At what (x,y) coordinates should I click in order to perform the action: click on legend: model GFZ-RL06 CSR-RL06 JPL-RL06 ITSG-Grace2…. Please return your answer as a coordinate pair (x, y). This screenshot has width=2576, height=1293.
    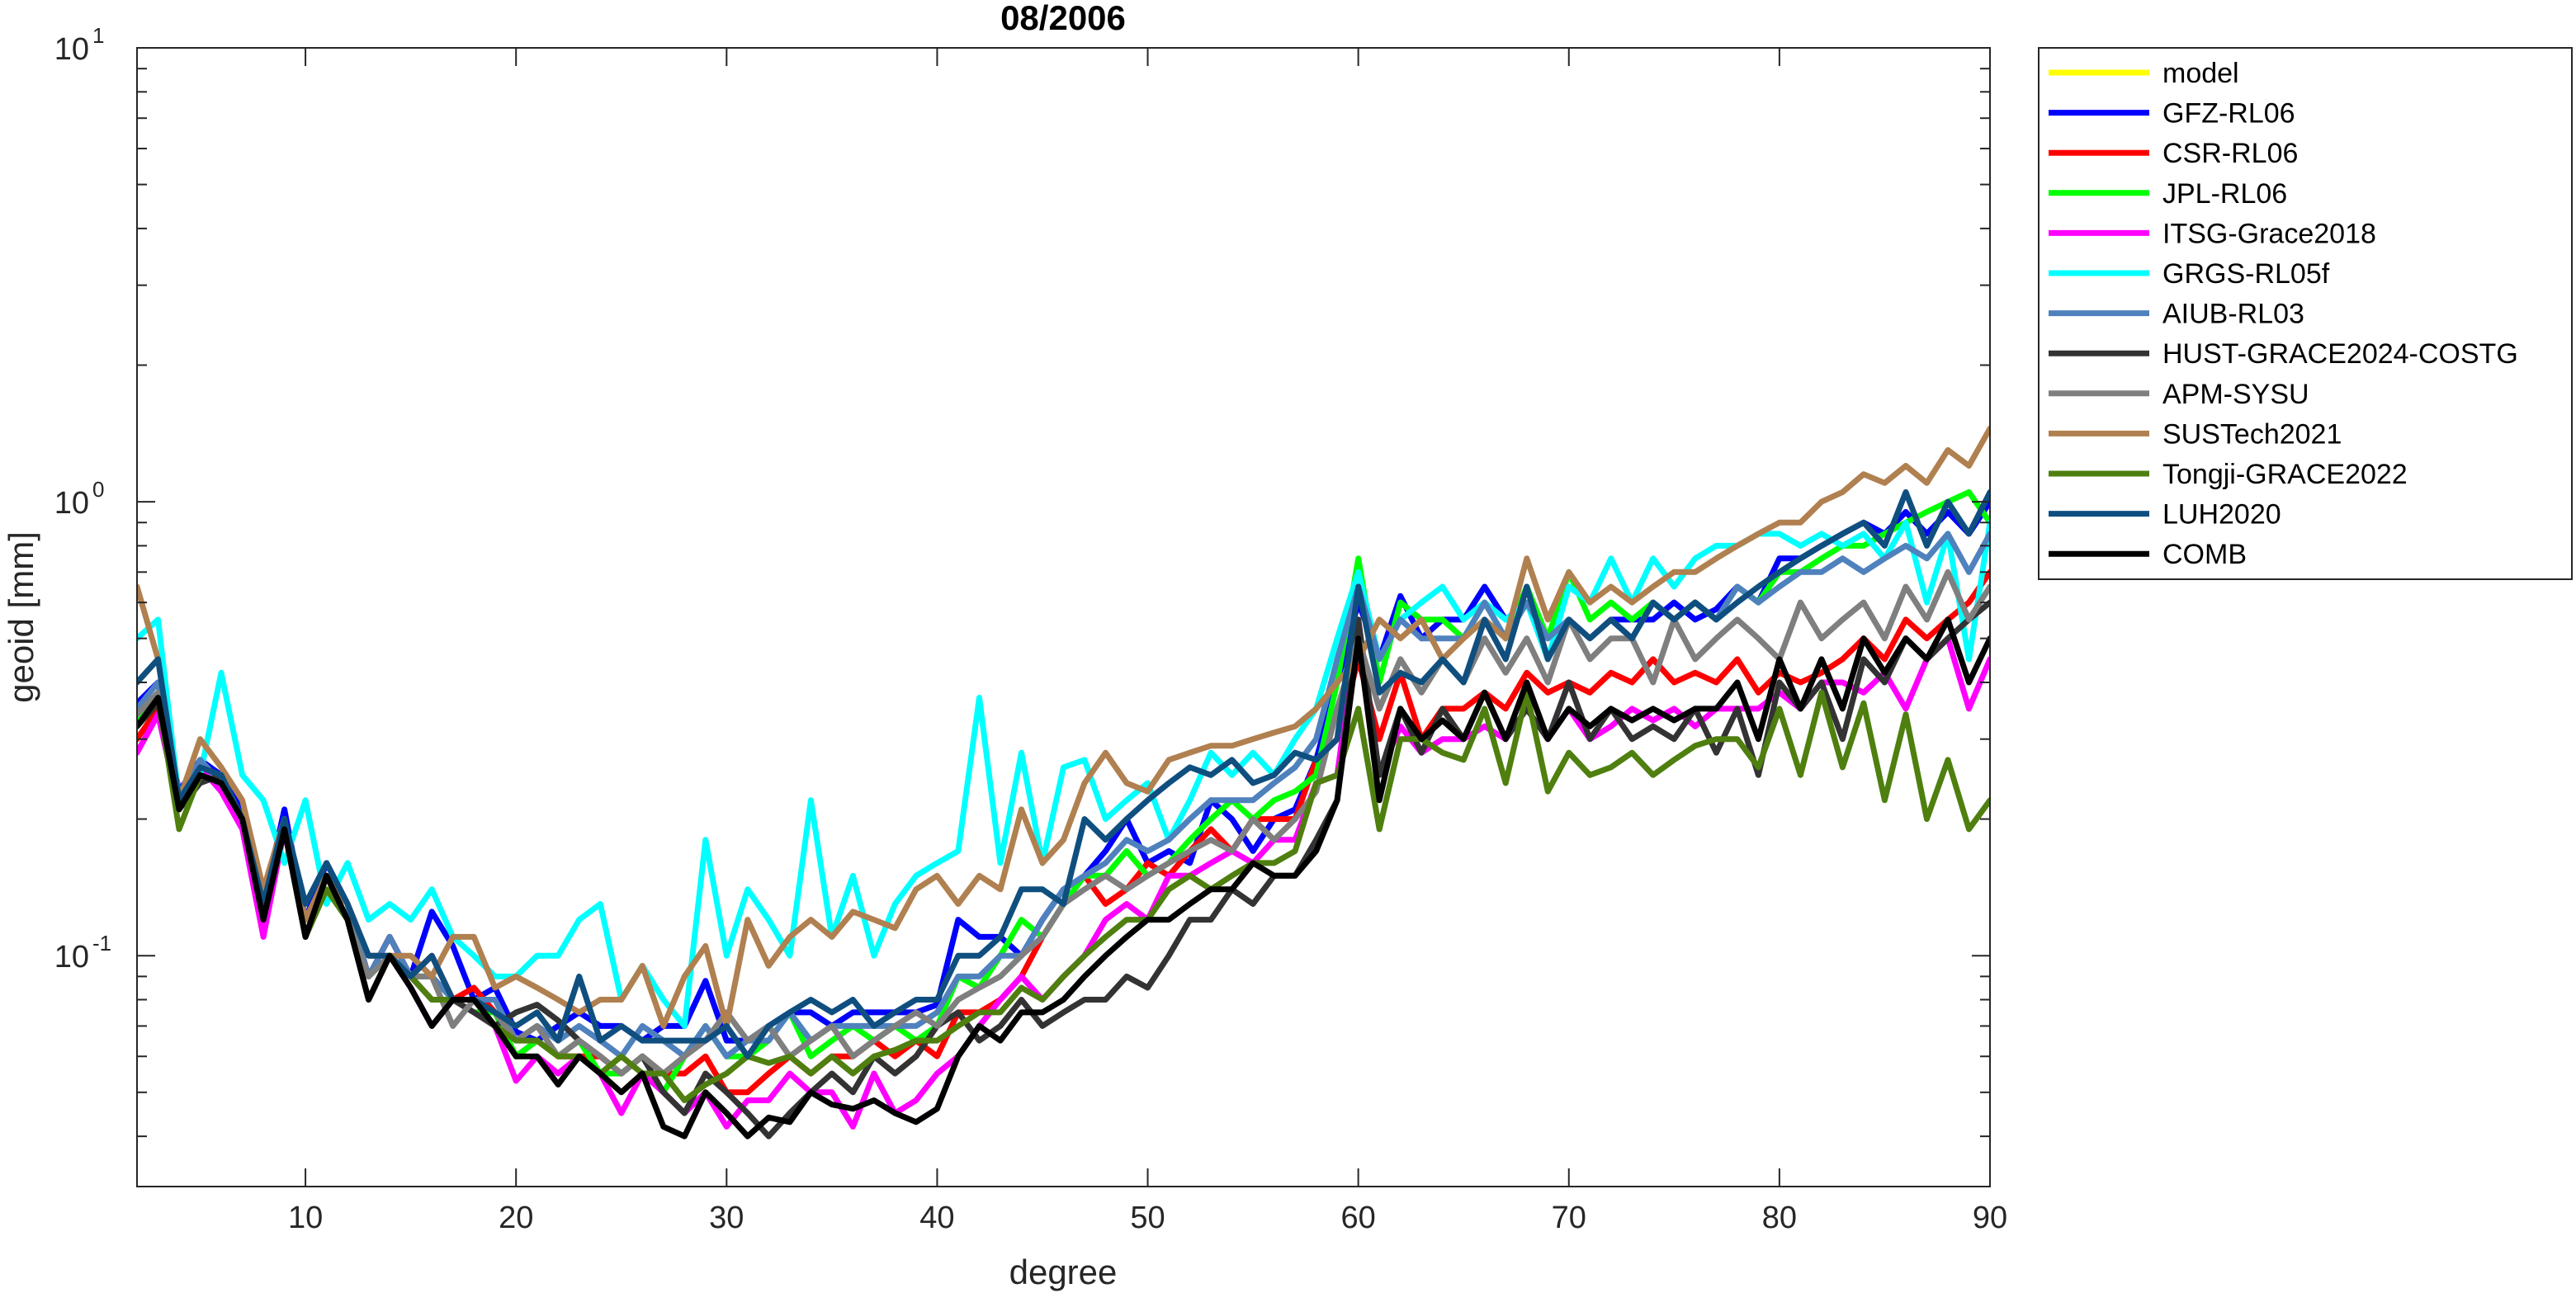
    Looking at the image, I should click on (2305, 313).